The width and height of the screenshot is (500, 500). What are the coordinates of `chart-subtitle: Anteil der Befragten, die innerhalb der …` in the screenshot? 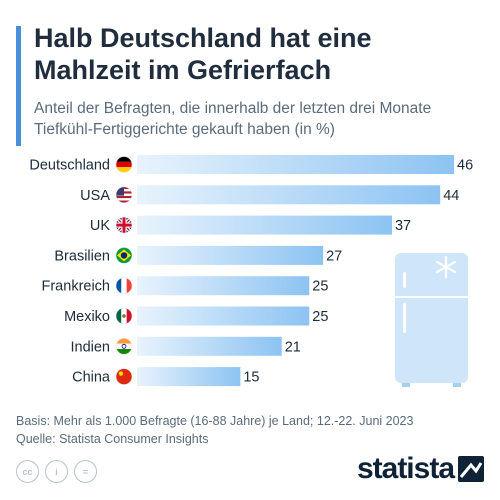 It's located at (259, 119).